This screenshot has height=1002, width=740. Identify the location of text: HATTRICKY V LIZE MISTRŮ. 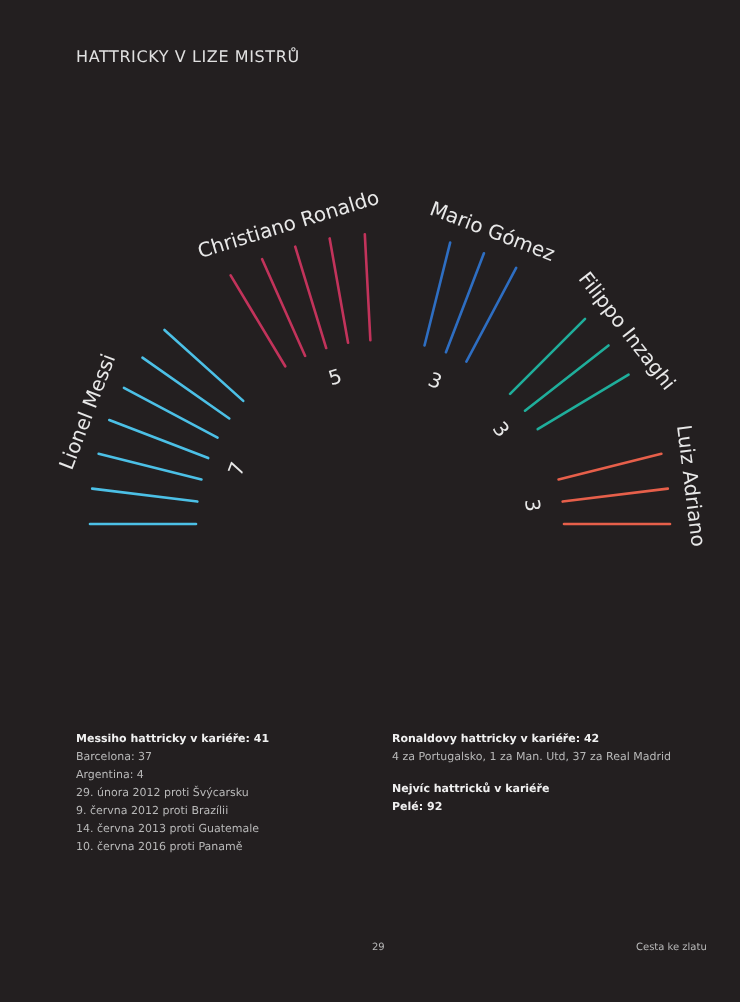
(188, 57).